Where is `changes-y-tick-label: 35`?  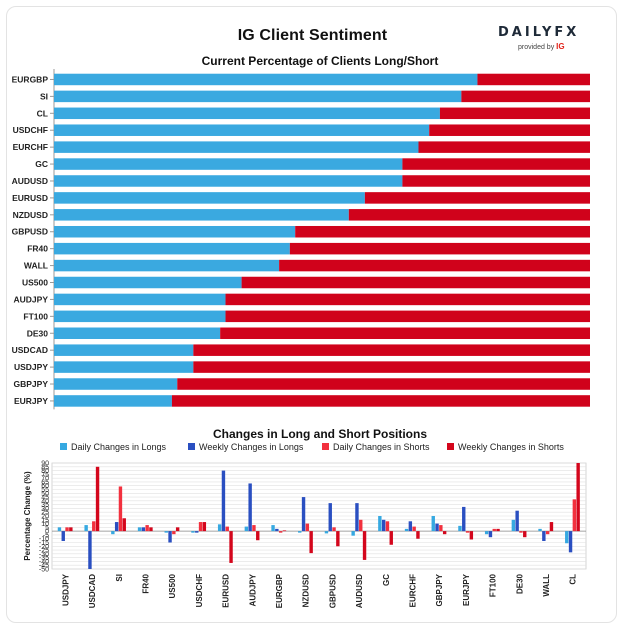 changes-y-tick-label: 35 is located at coordinates (45, 505).